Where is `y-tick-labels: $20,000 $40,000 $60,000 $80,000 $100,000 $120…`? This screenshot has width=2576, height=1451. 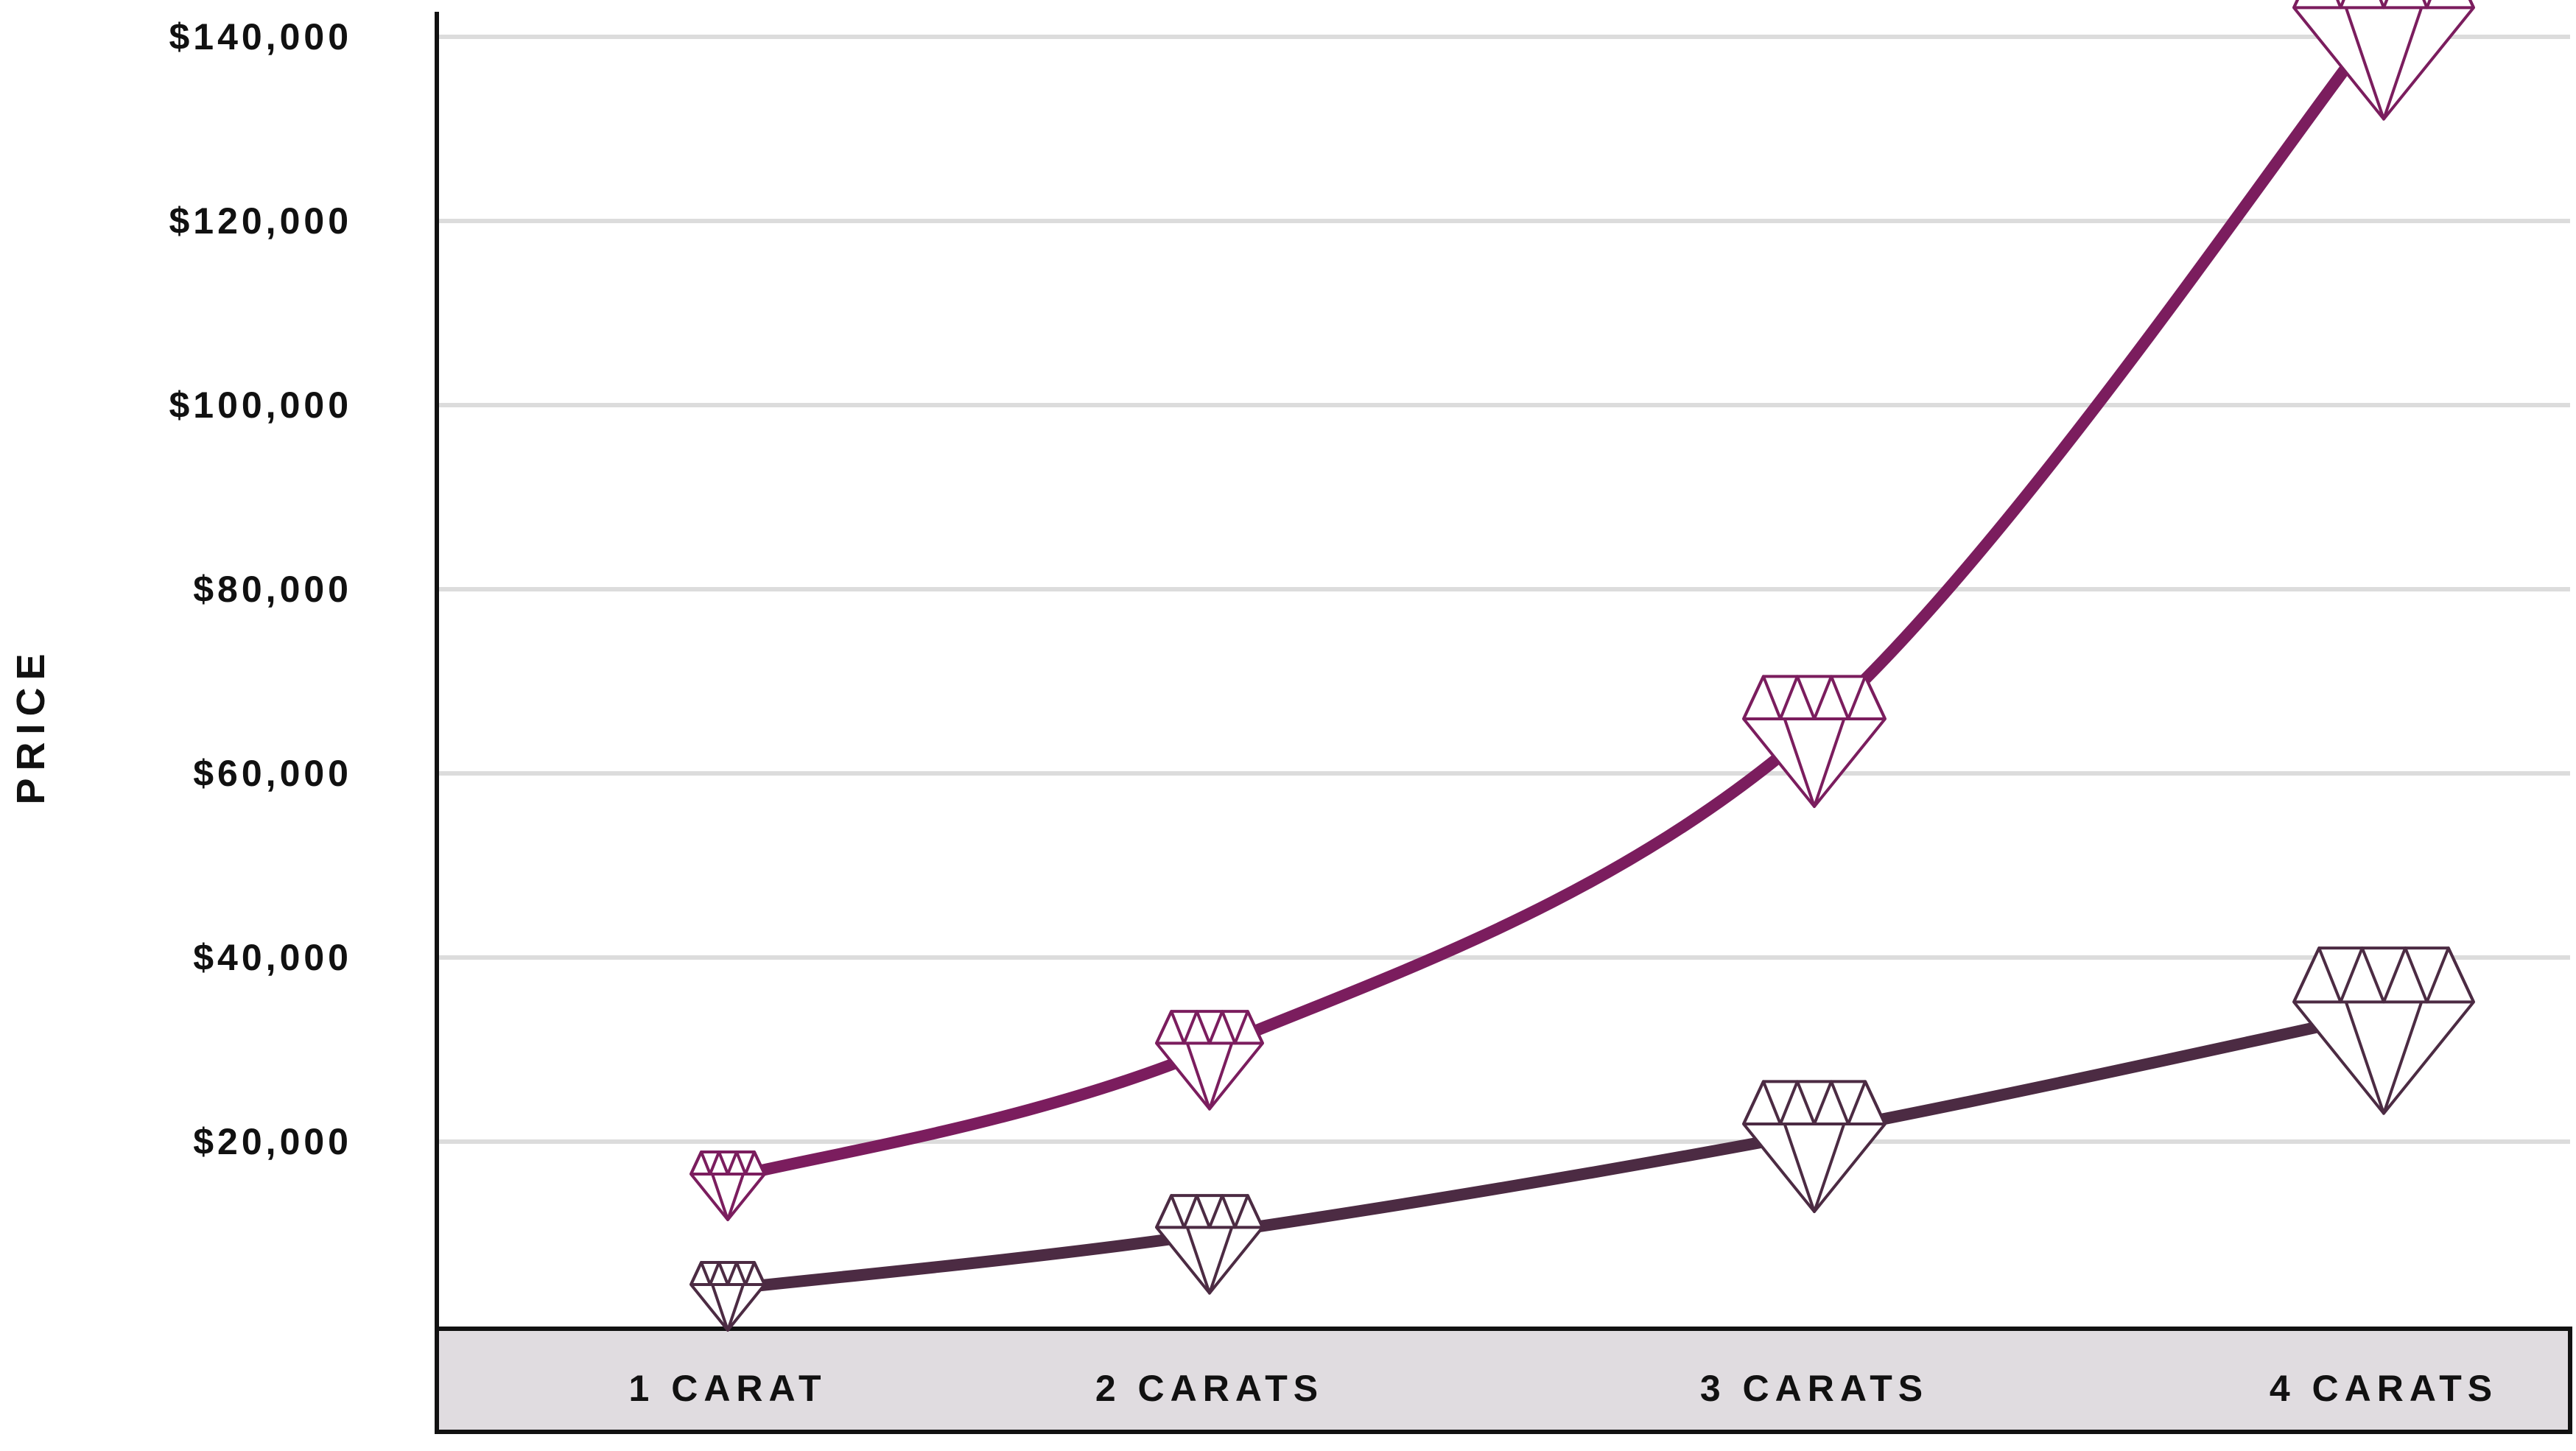
y-tick-labels: $20,000 $40,000 $60,000 $80,000 $100,000 $120… is located at coordinates (260, 589).